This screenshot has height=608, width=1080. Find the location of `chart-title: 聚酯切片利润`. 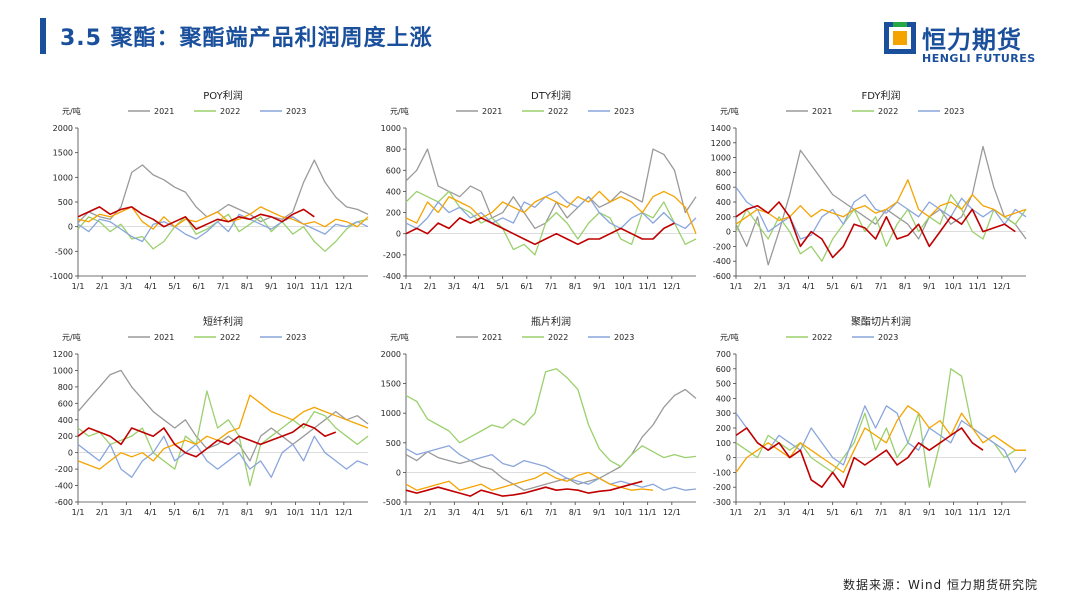

chart-title: 聚酯切片利润 is located at coordinates (881, 321).